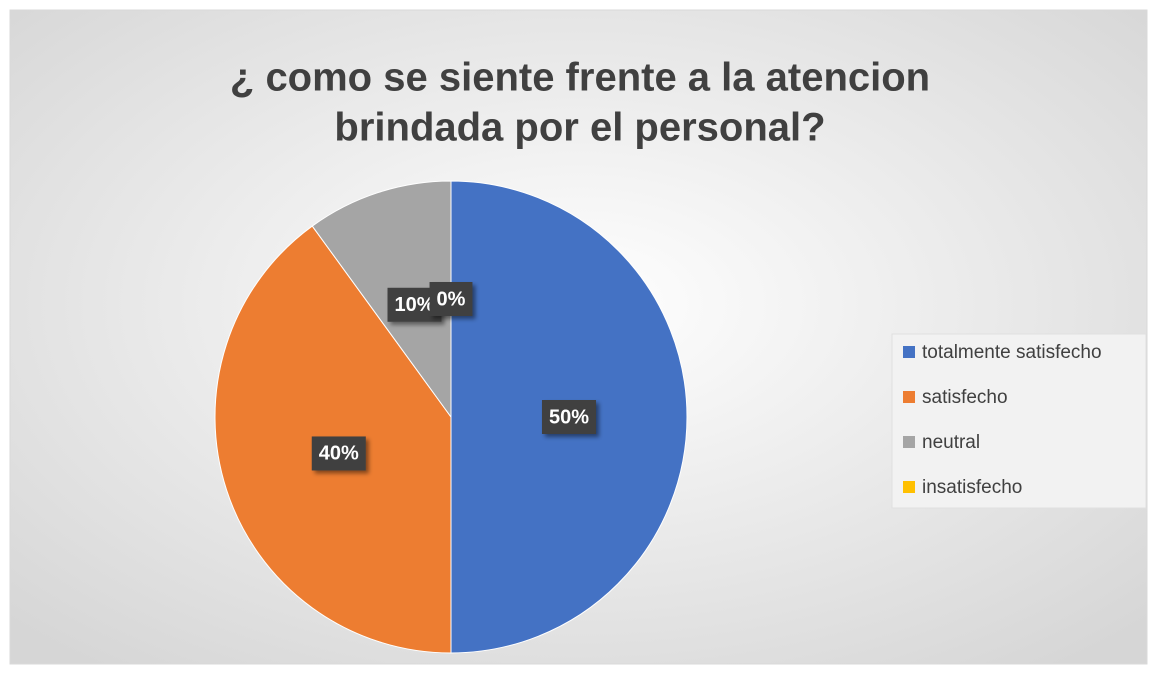 Image resolution: width=1152 pixels, height=674 pixels. What do you see at coordinates (972, 487) in the screenshot?
I see `legend-label: insatisfecho` at bounding box center [972, 487].